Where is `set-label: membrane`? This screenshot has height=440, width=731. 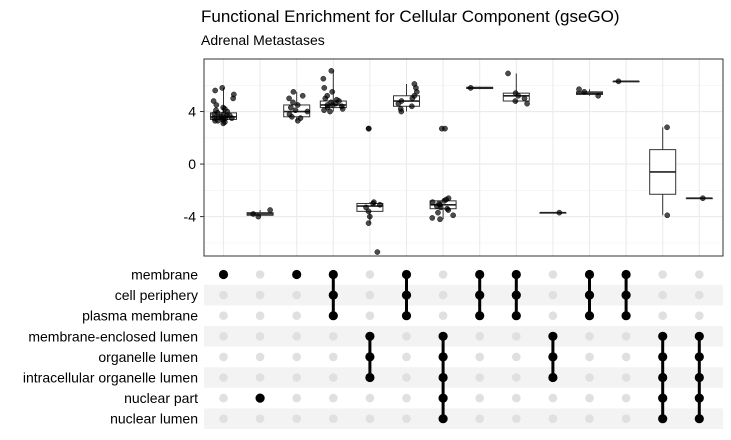 set-label: membrane is located at coordinates (164, 275).